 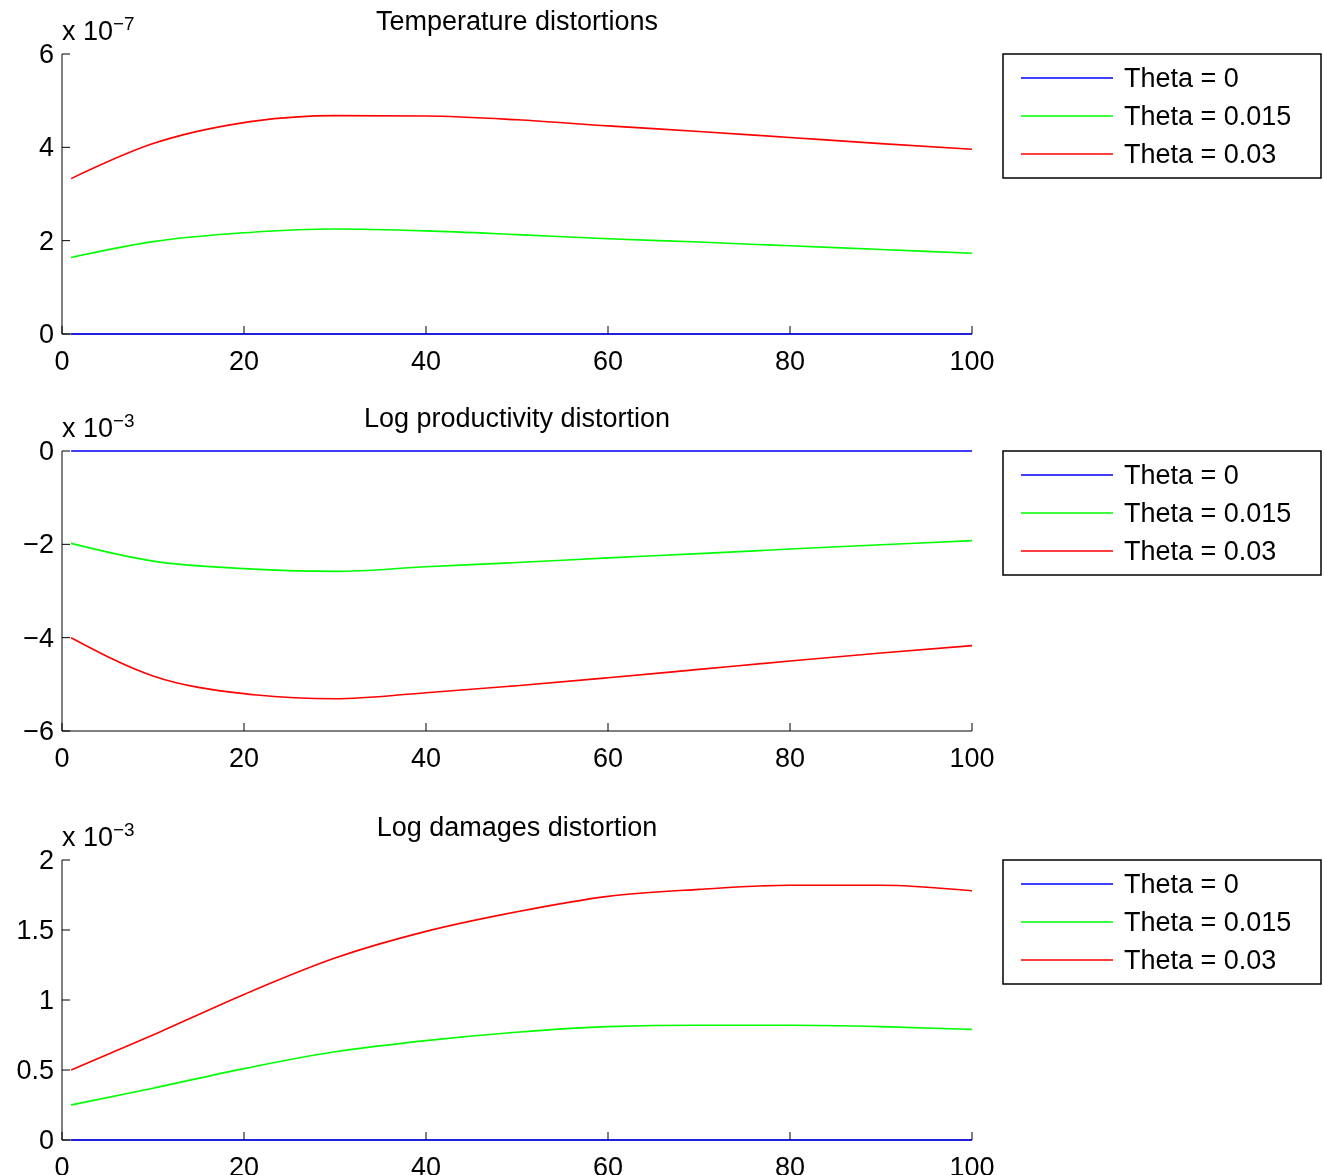 I want to click on y-tick-label: 6, so click(x=46, y=54).